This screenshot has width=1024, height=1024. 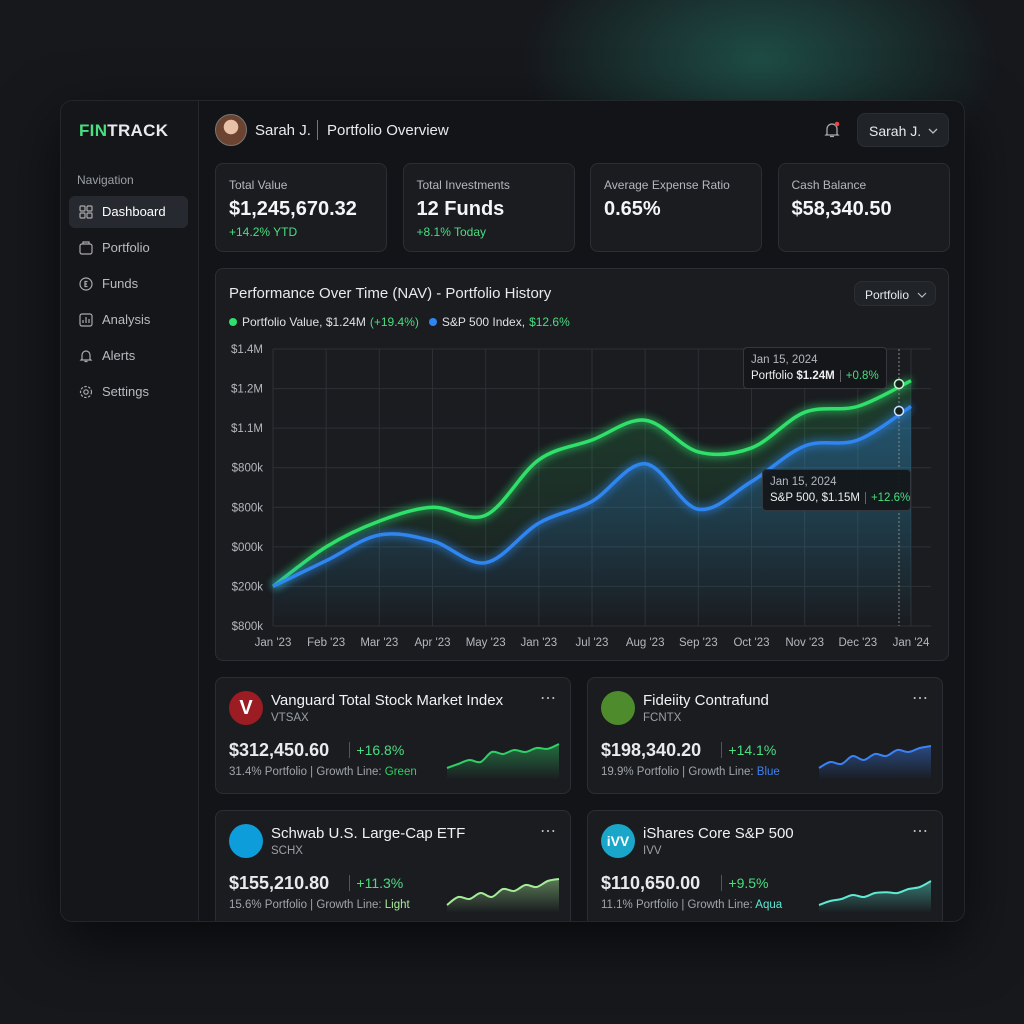 I want to click on tooltip: Jan 15, 2024 Portfolio $1.24M +0.8%, so click(x=815, y=368).